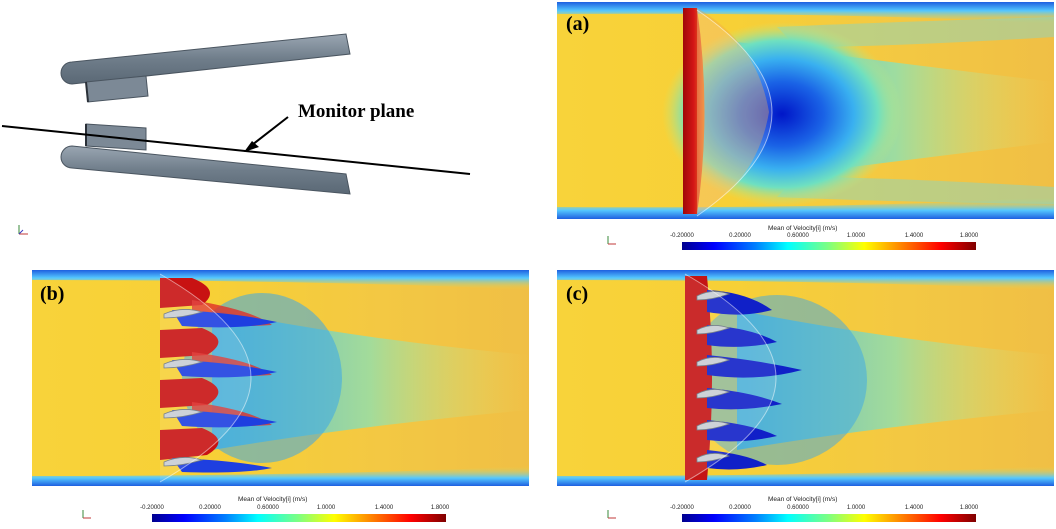 The width and height of the screenshot is (1056, 529). I want to click on panel-label-b: (b), so click(52, 294).